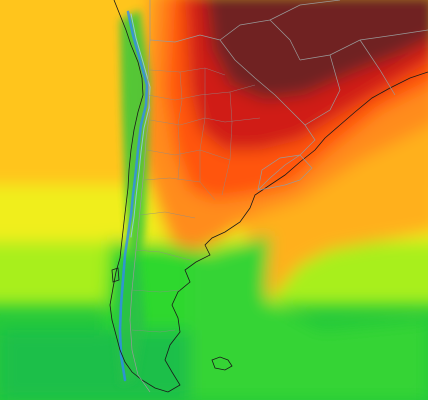 The image size is (428, 400). I want to click on extreme-hot-core, so click(317, 50).